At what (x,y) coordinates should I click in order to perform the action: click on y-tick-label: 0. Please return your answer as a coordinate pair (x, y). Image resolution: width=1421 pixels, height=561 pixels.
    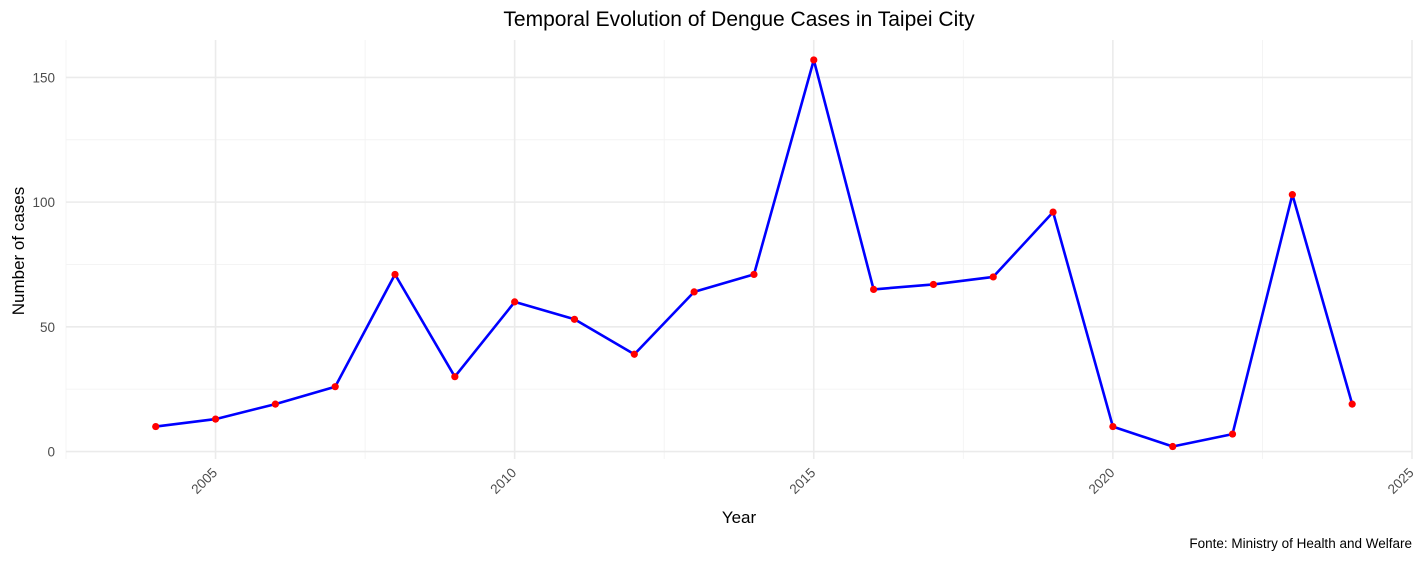
    Looking at the image, I should click on (51, 452).